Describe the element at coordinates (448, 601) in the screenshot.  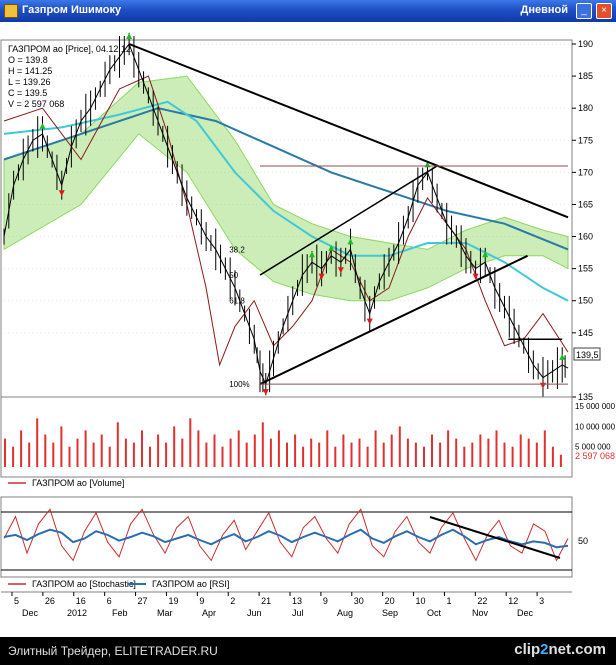
I see `x-day-label: 1` at that location.